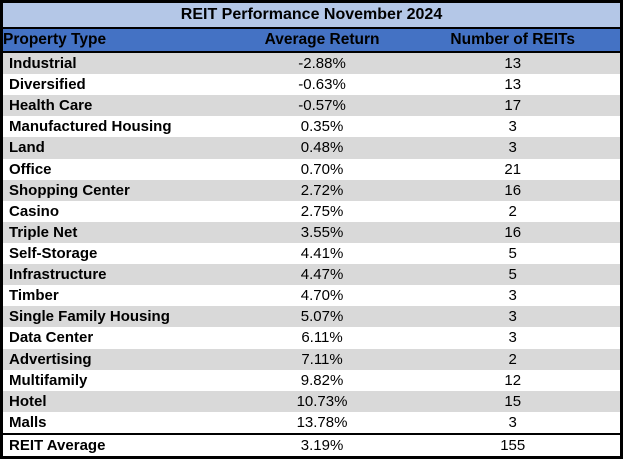 This screenshot has width=623, height=459. Describe the element at coordinates (322, 422) in the screenshot. I see `avg-return-cell: 13.78%` at that location.